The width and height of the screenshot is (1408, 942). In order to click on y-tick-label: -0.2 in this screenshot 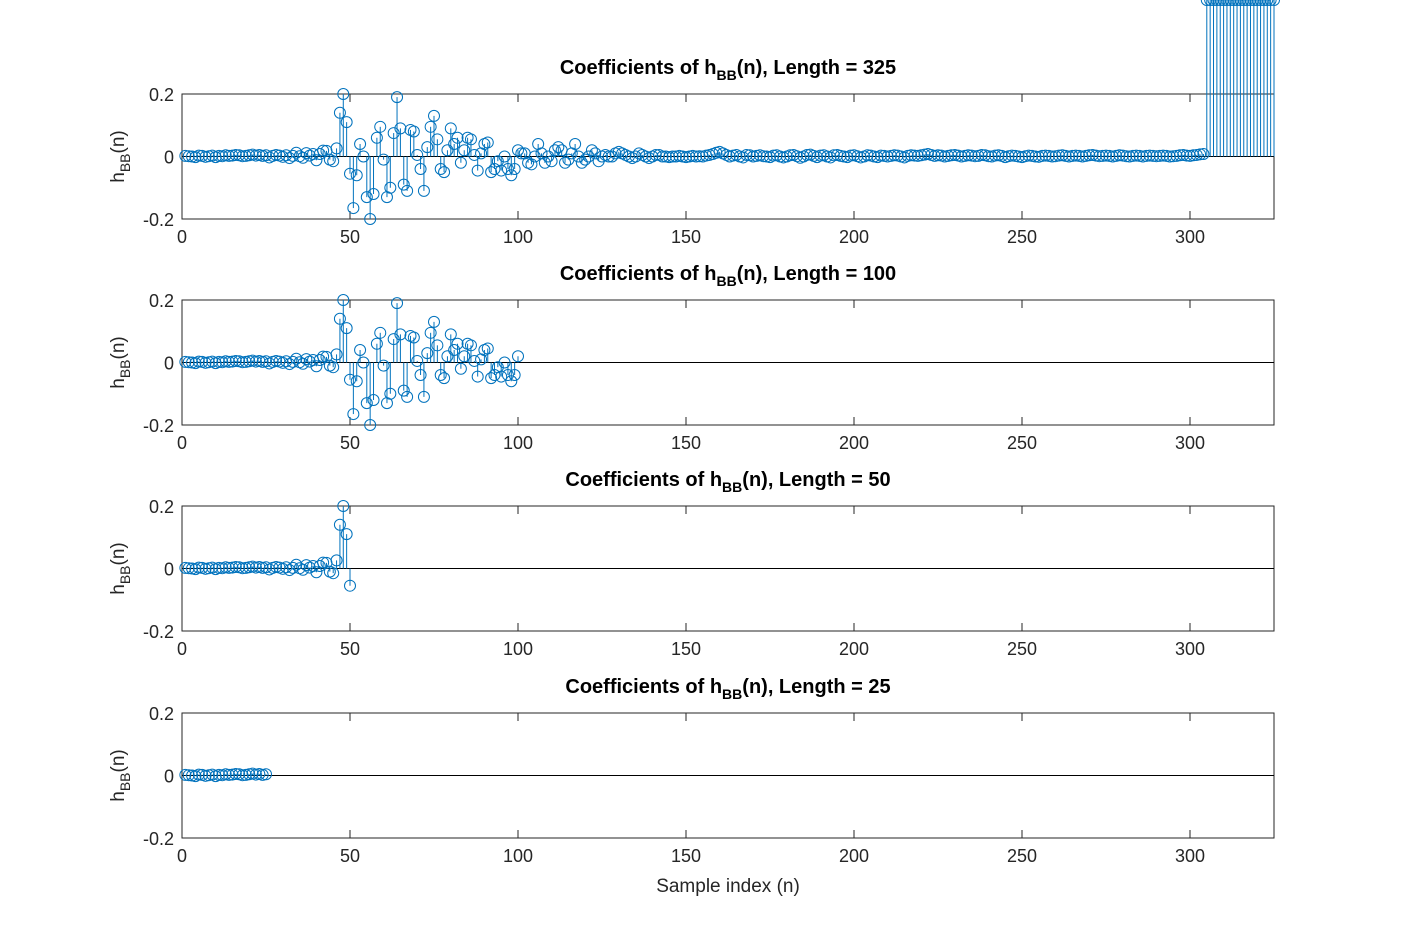, I will do `click(158, 426)`.